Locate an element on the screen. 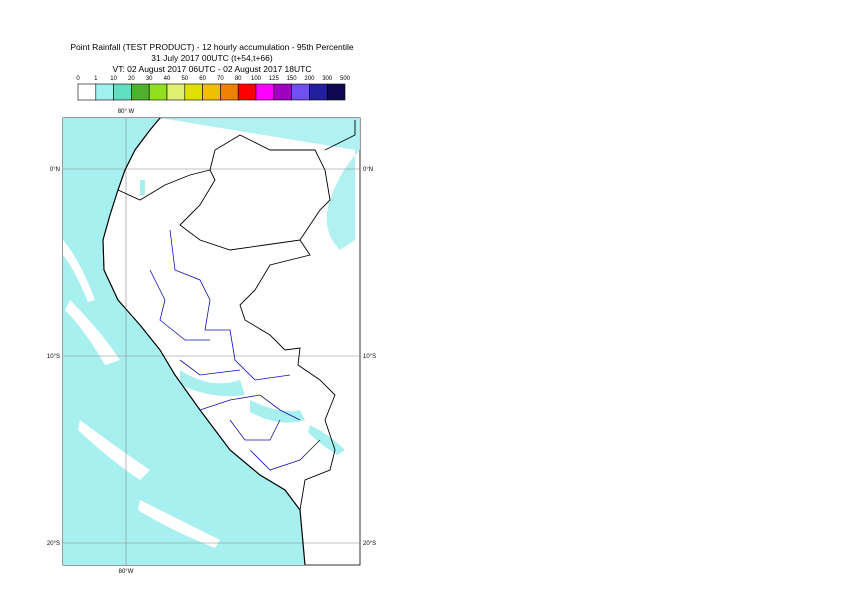 The width and height of the screenshot is (842, 596). subtitle: 31 July 2017 00UTC (t+54,t+66) is located at coordinates (212, 58).